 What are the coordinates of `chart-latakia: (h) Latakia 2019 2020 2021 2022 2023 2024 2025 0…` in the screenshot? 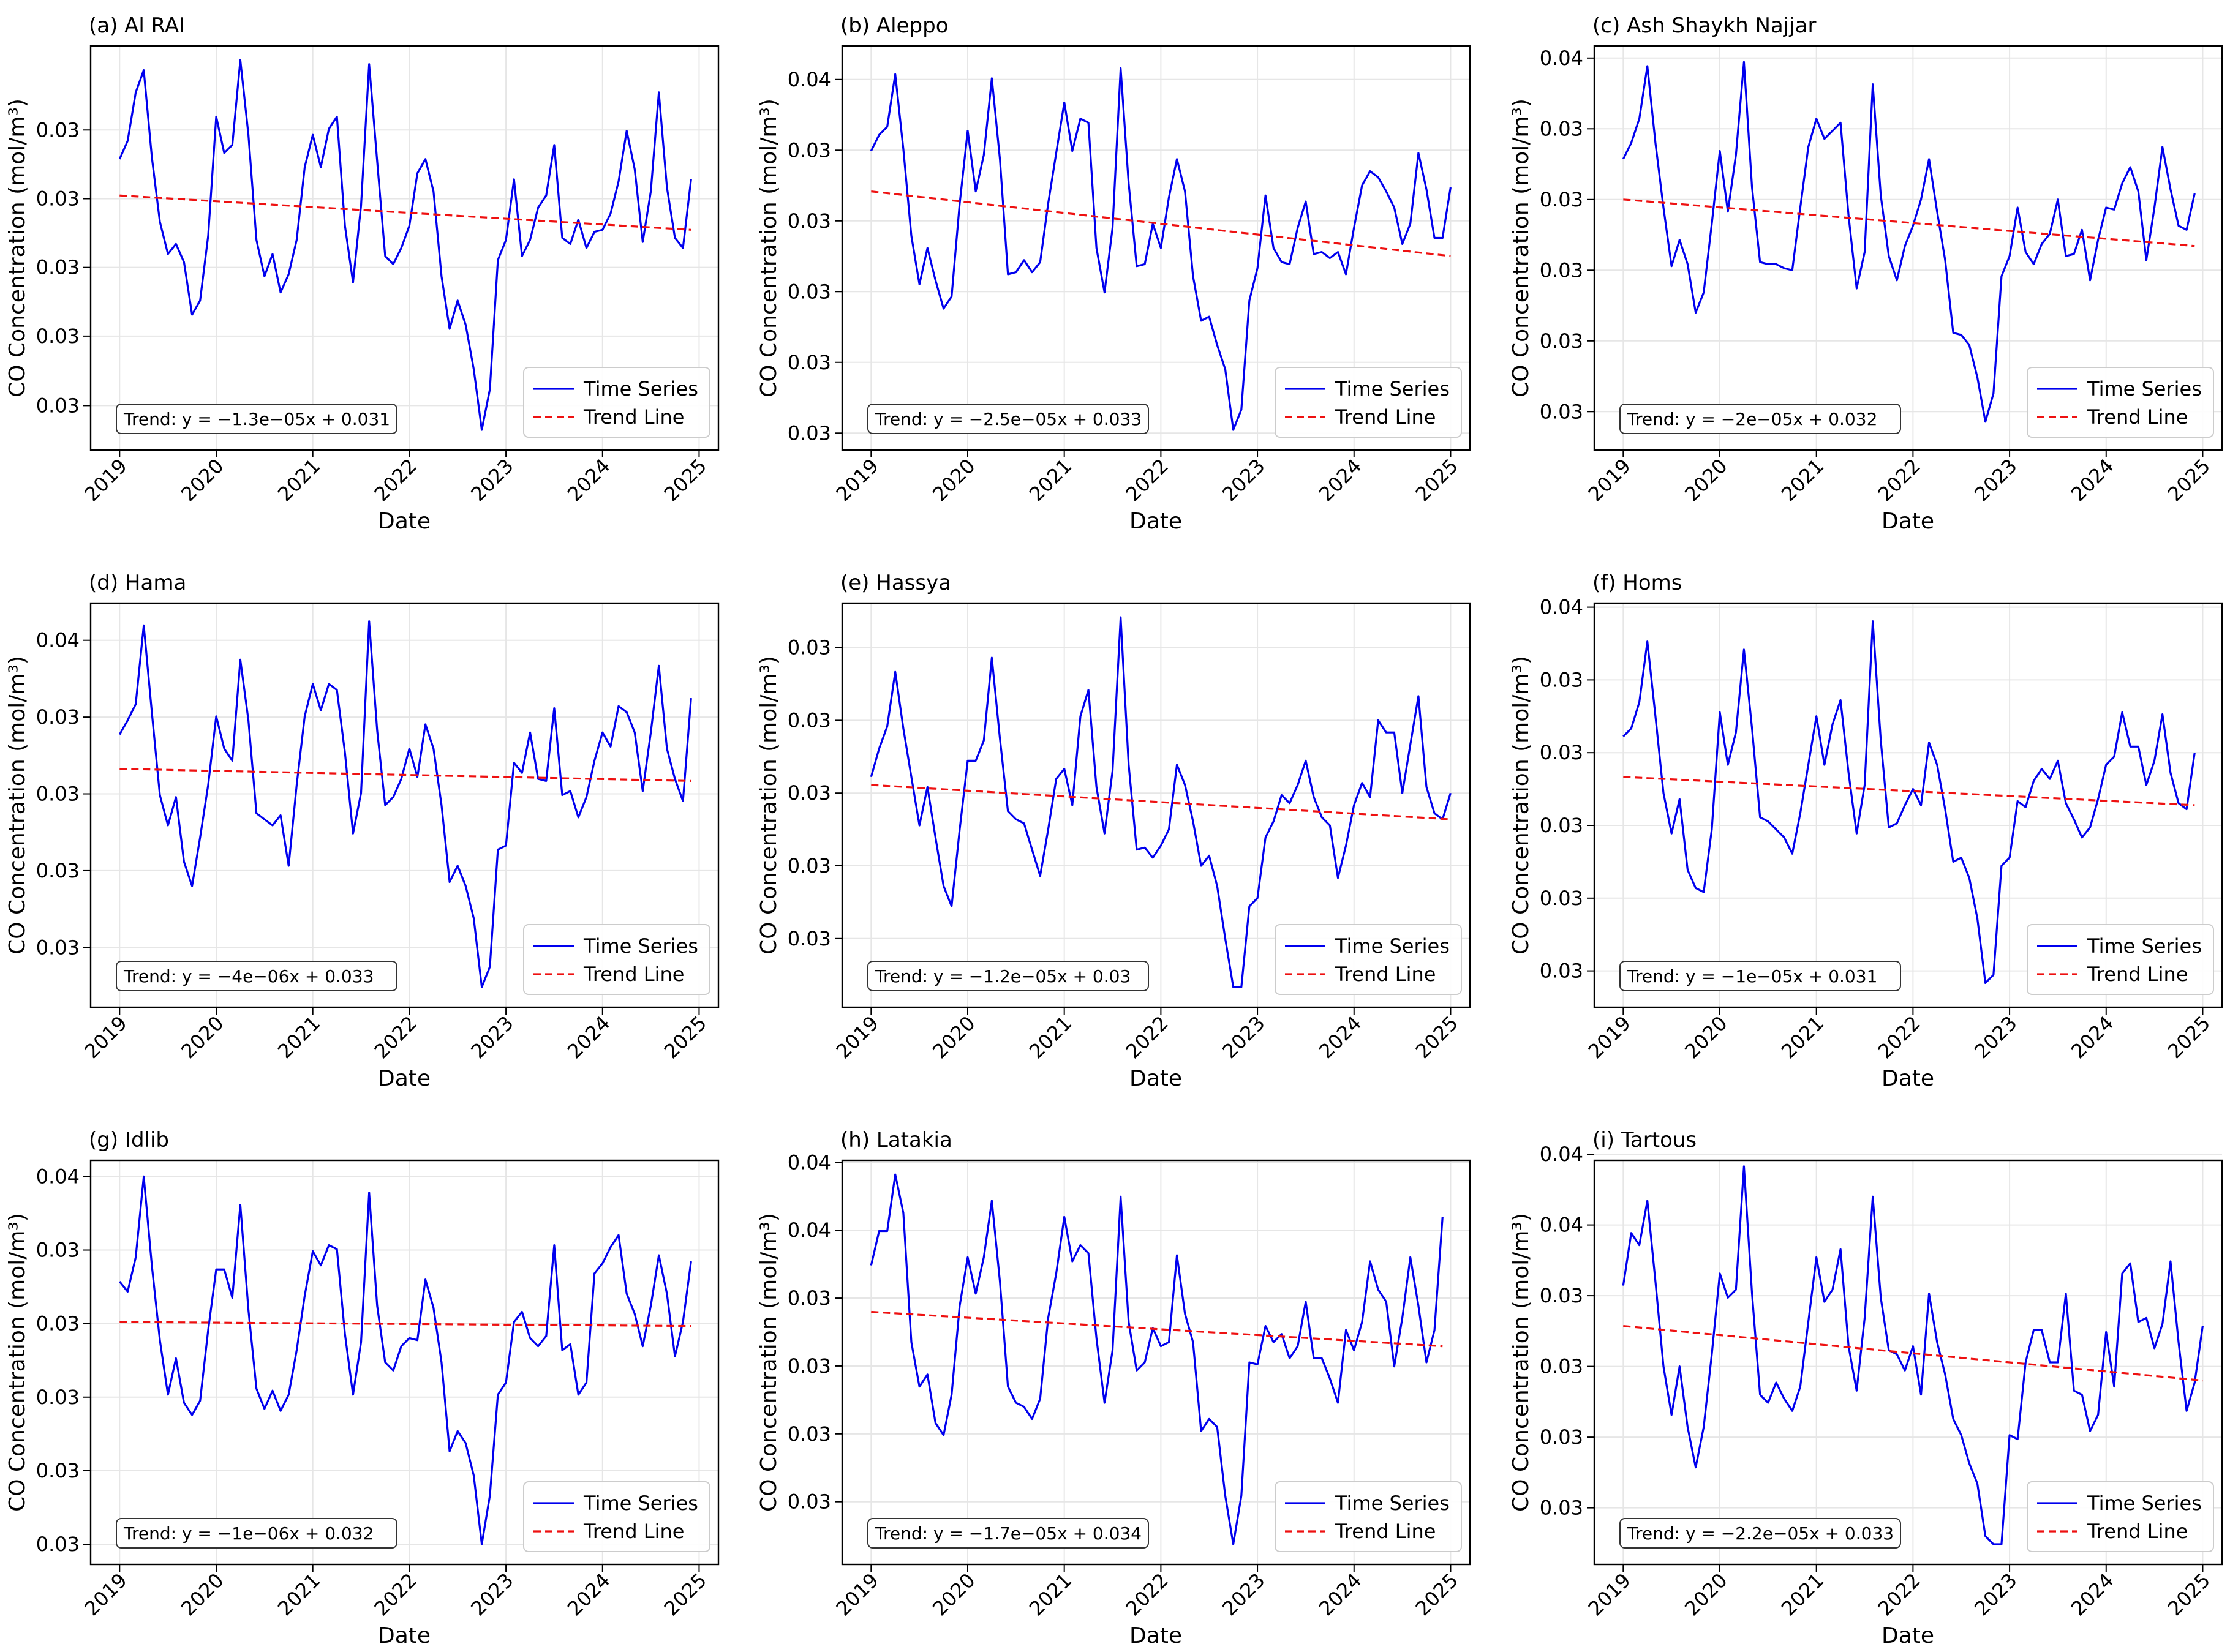 It's located at (1113, 1388).